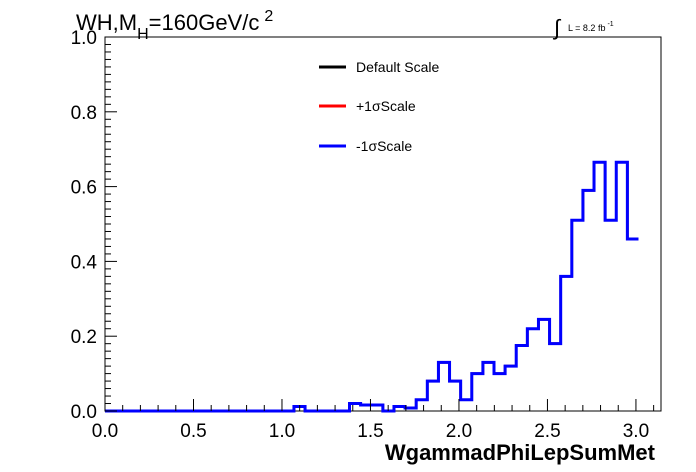 This screenshot has height=472, width=696. What do you see at coordinates (84, 262) in the screenshot?
I see `y-tick-label: 0.4` at bounding box center [84, 262].